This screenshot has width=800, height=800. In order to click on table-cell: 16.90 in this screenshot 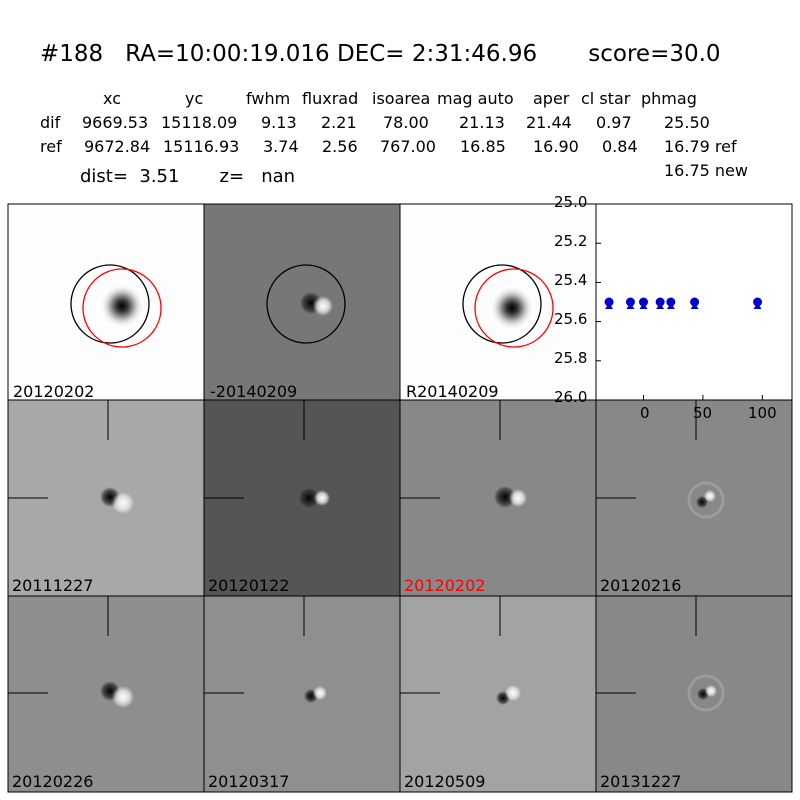, I will do `click(556, 146)`.